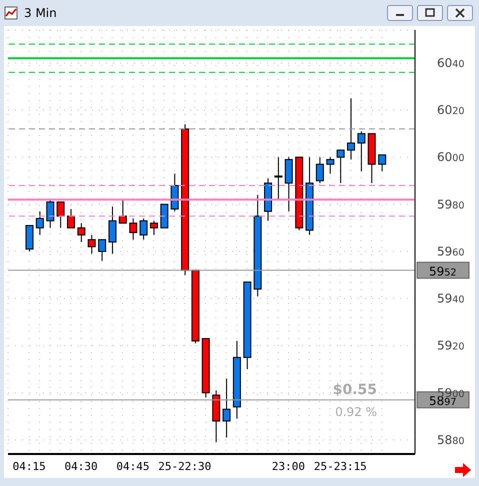  What do you see at coordinates (340, 466) in the screenshot?
I see `x-tick-label: 25-23:15` at bounding box center [340, 466].